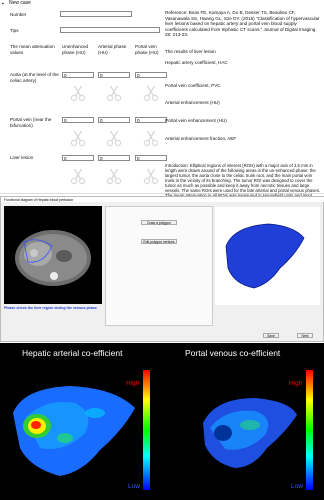 The image size is (324, 500). I want to click on tips-label: Tips, so click(14, 30).